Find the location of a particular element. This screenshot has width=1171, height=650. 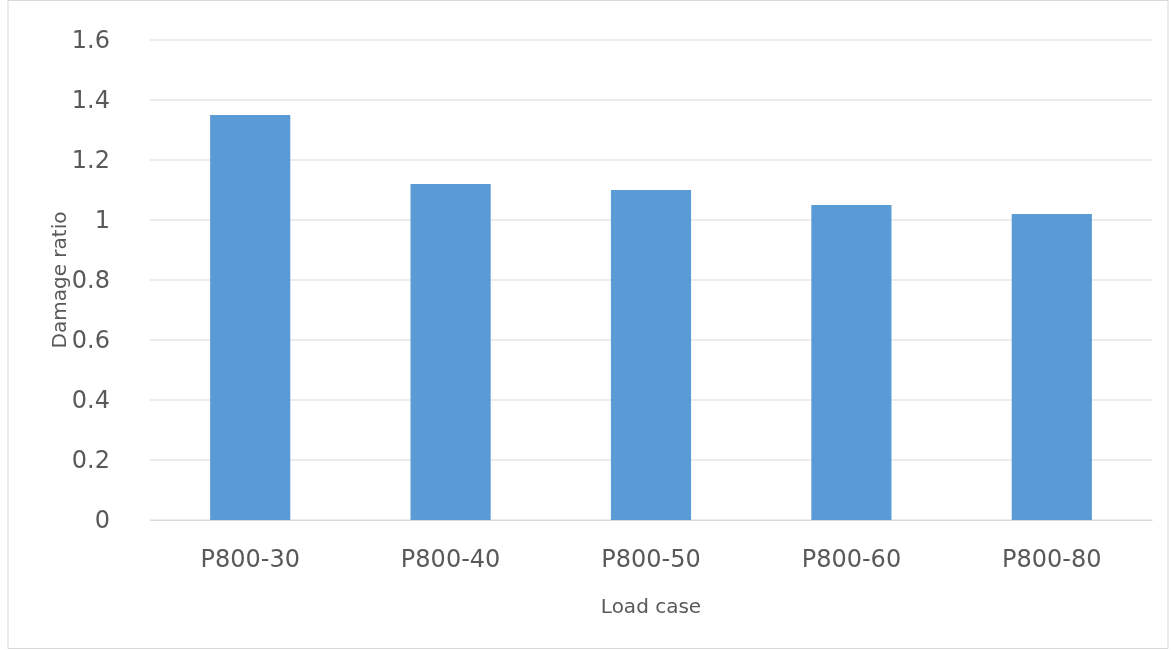

x-axis-title: Load case is located at coordinates (651, 606).